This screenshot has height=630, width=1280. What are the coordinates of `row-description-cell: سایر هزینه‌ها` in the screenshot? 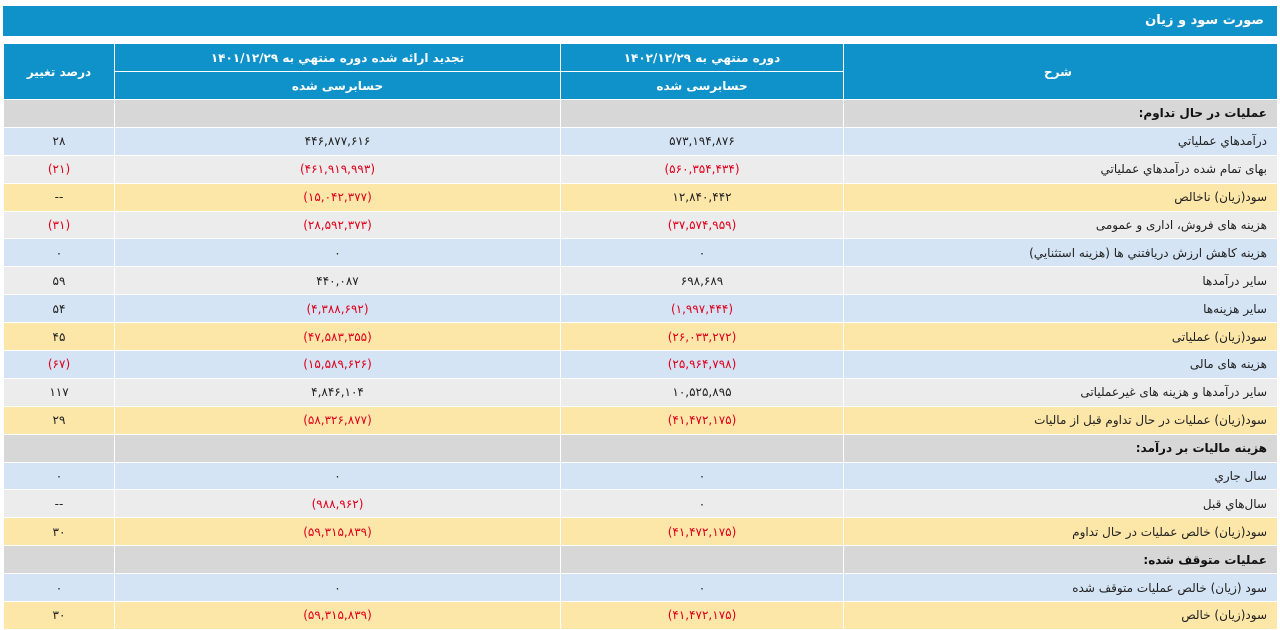 It's located at (1060, 309).